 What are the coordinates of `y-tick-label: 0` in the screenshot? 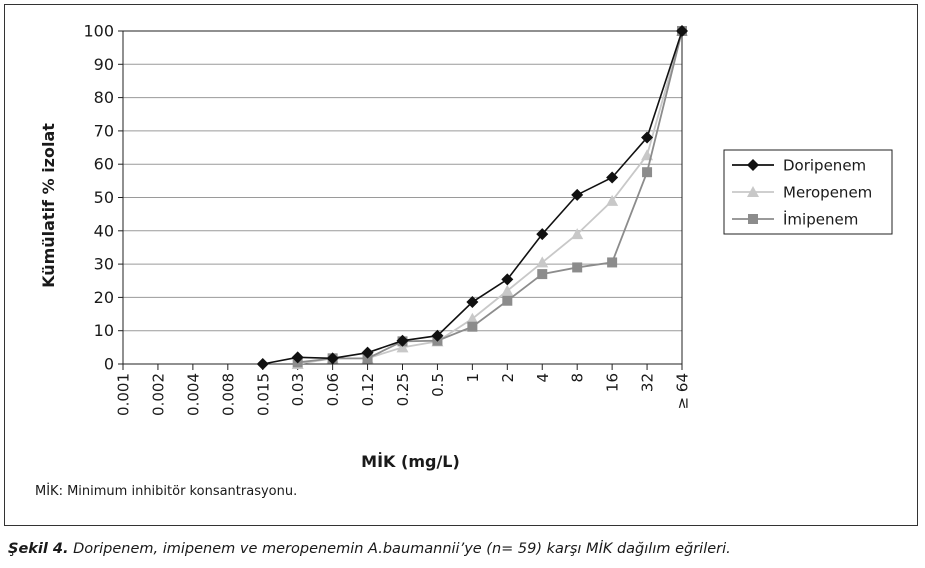 It's located at (109, 364).